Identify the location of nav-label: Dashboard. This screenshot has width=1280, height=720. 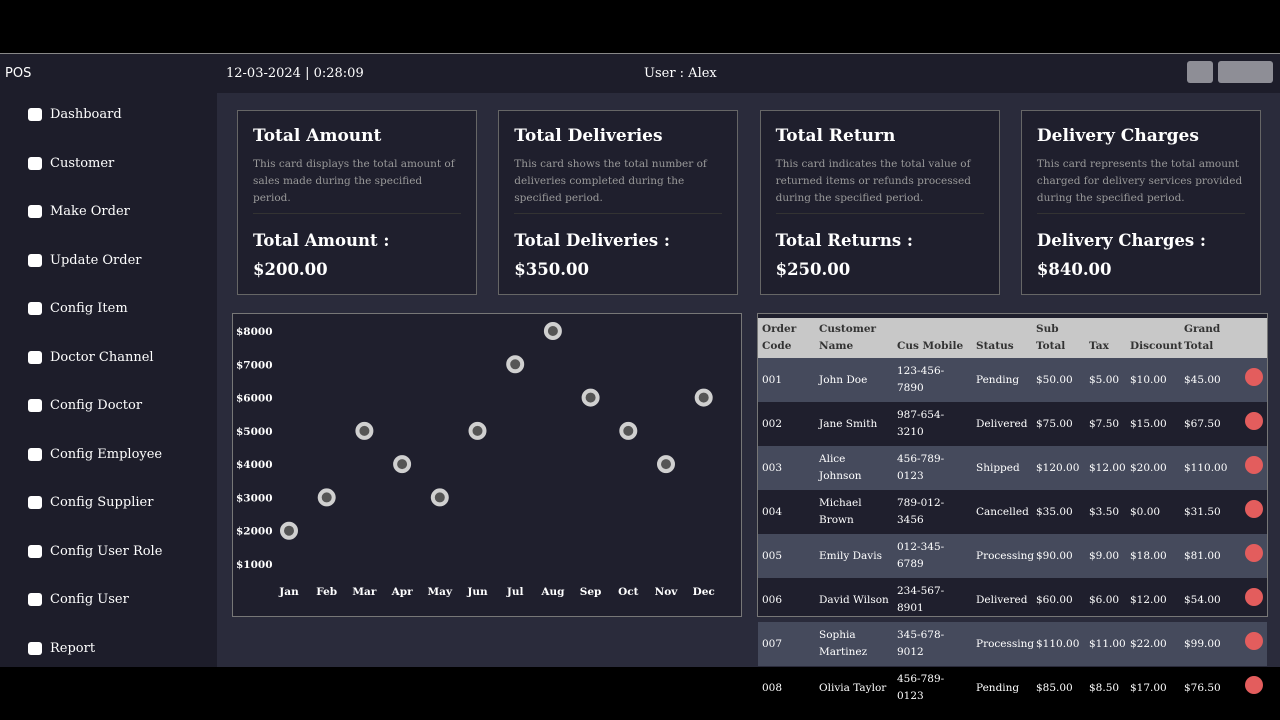
(86, 114).